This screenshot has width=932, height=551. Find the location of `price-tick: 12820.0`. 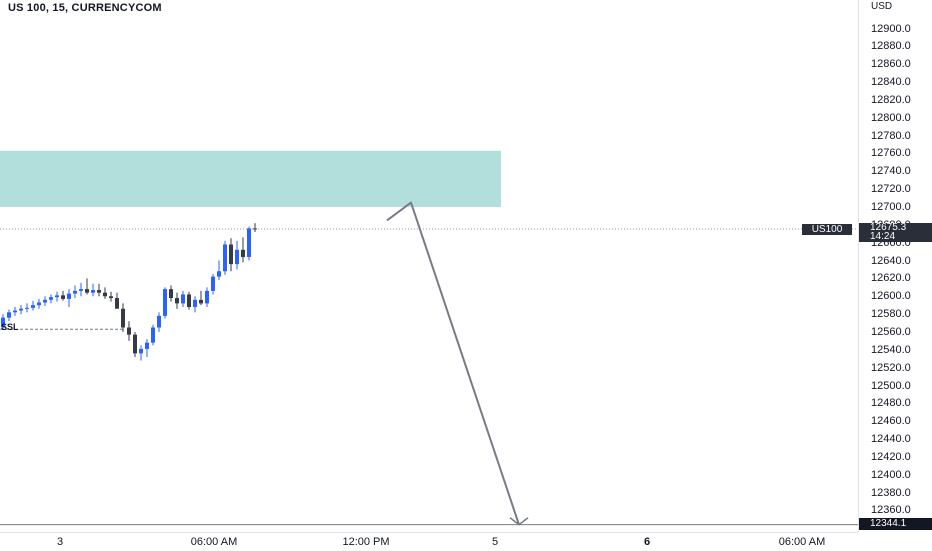

price-tick: 12820.0 is located at coordinates (891, 99).